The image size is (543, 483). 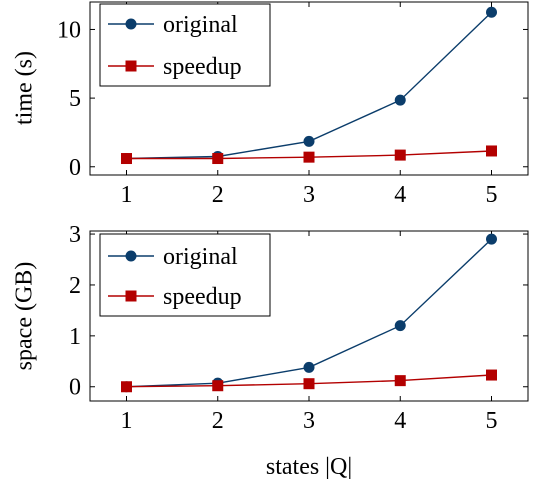 I want to click on space-x-tick-label: 3, so click(x=309, y=421).